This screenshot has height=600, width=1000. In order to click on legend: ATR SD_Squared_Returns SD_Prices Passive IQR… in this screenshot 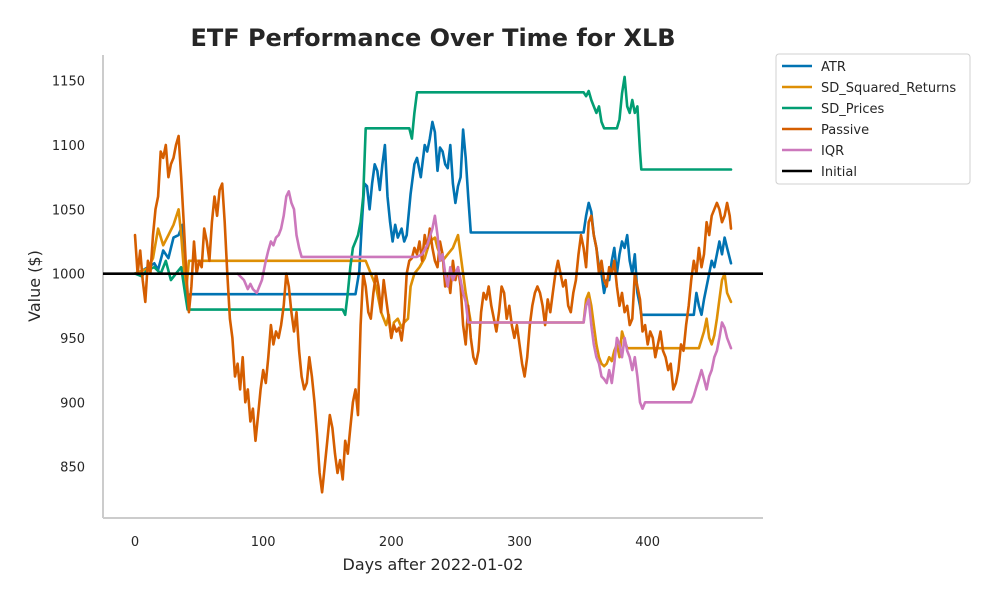, I will do `click(873, 119)`.